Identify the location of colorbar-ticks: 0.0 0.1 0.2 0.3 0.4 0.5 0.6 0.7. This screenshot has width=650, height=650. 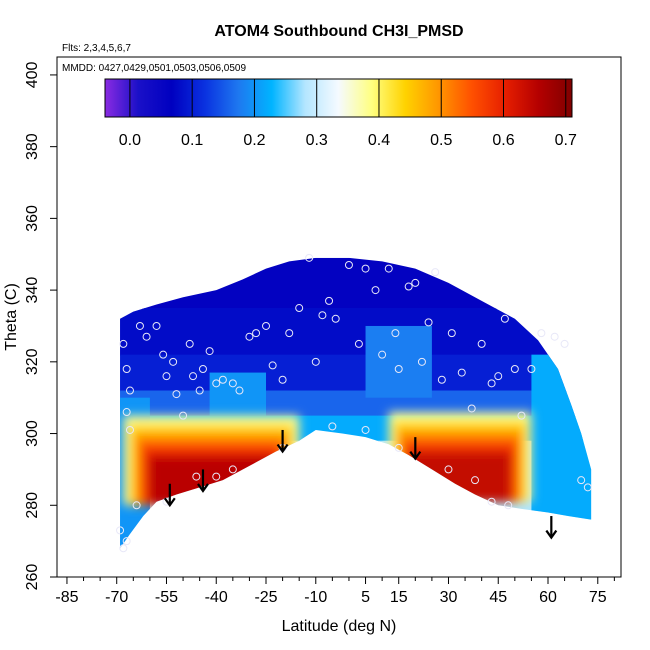
(348, 114).